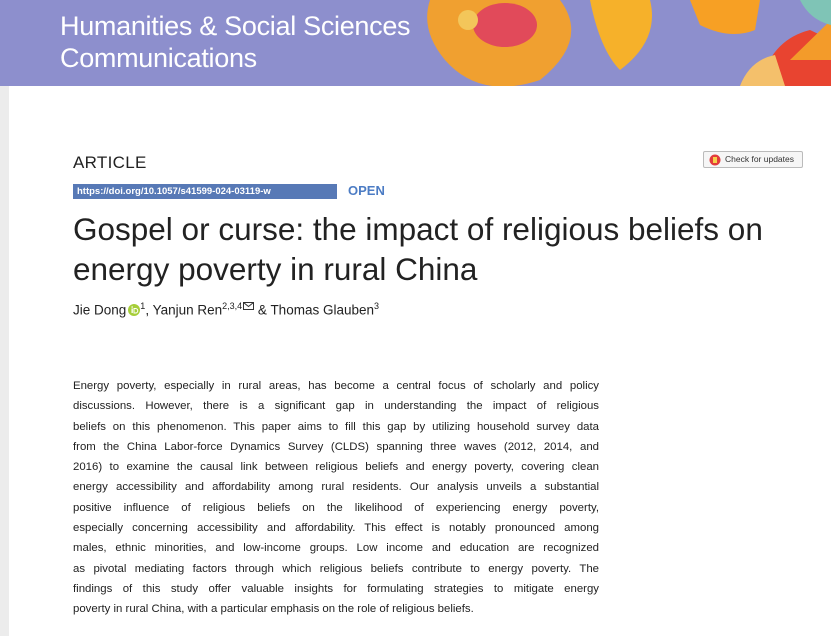 Image resolution: width=831 pixels, height=636 pixels. What do you see at coordinates (100, 310) in the screenshot?
I see `author-name: Jie Dong` at bounding box center [100, 310].